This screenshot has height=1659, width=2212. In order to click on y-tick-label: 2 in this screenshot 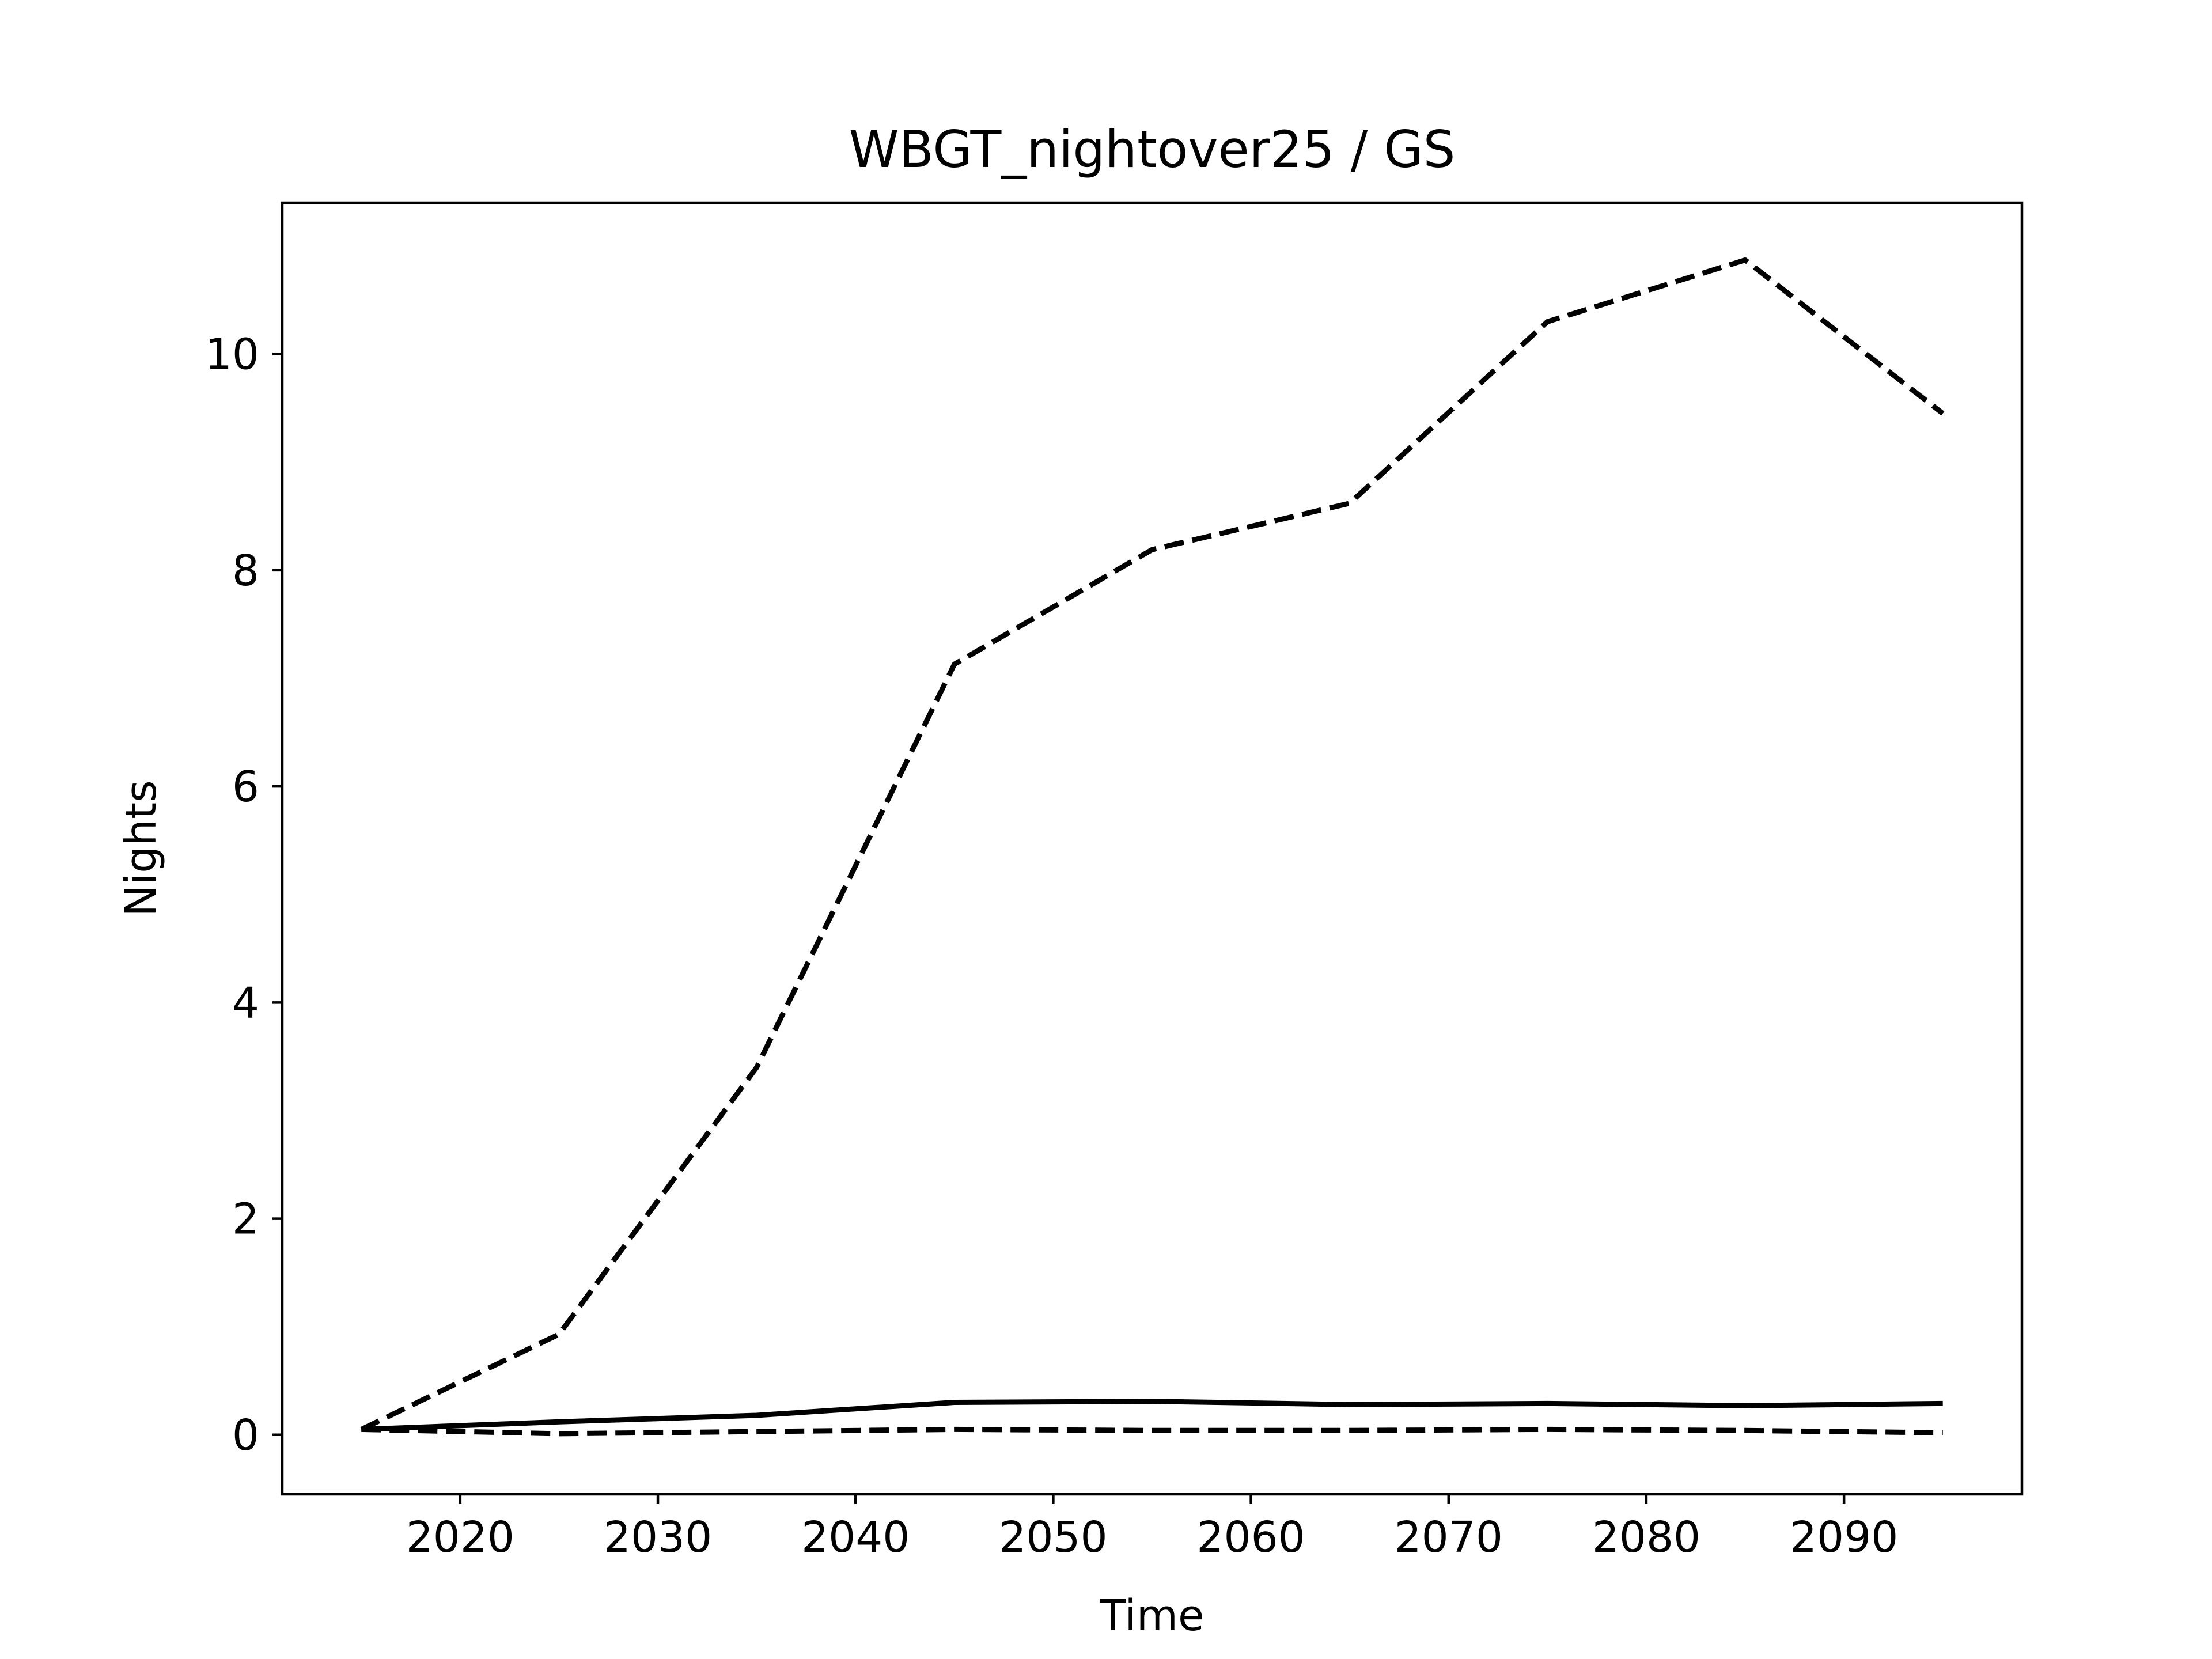, I will do `click(245, 1219)`.